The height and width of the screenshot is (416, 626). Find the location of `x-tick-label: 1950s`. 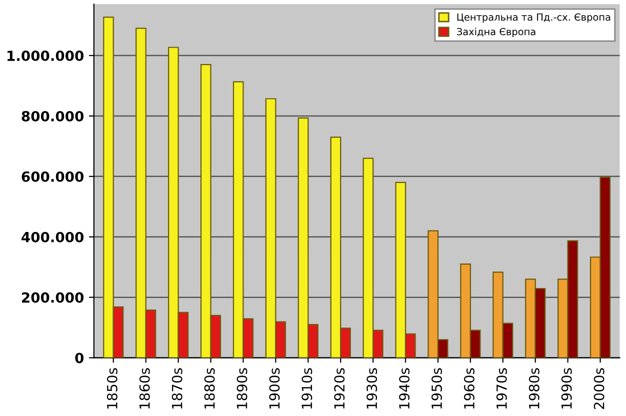

x-tick-label: 1950s is located at coordinates (436, 388).